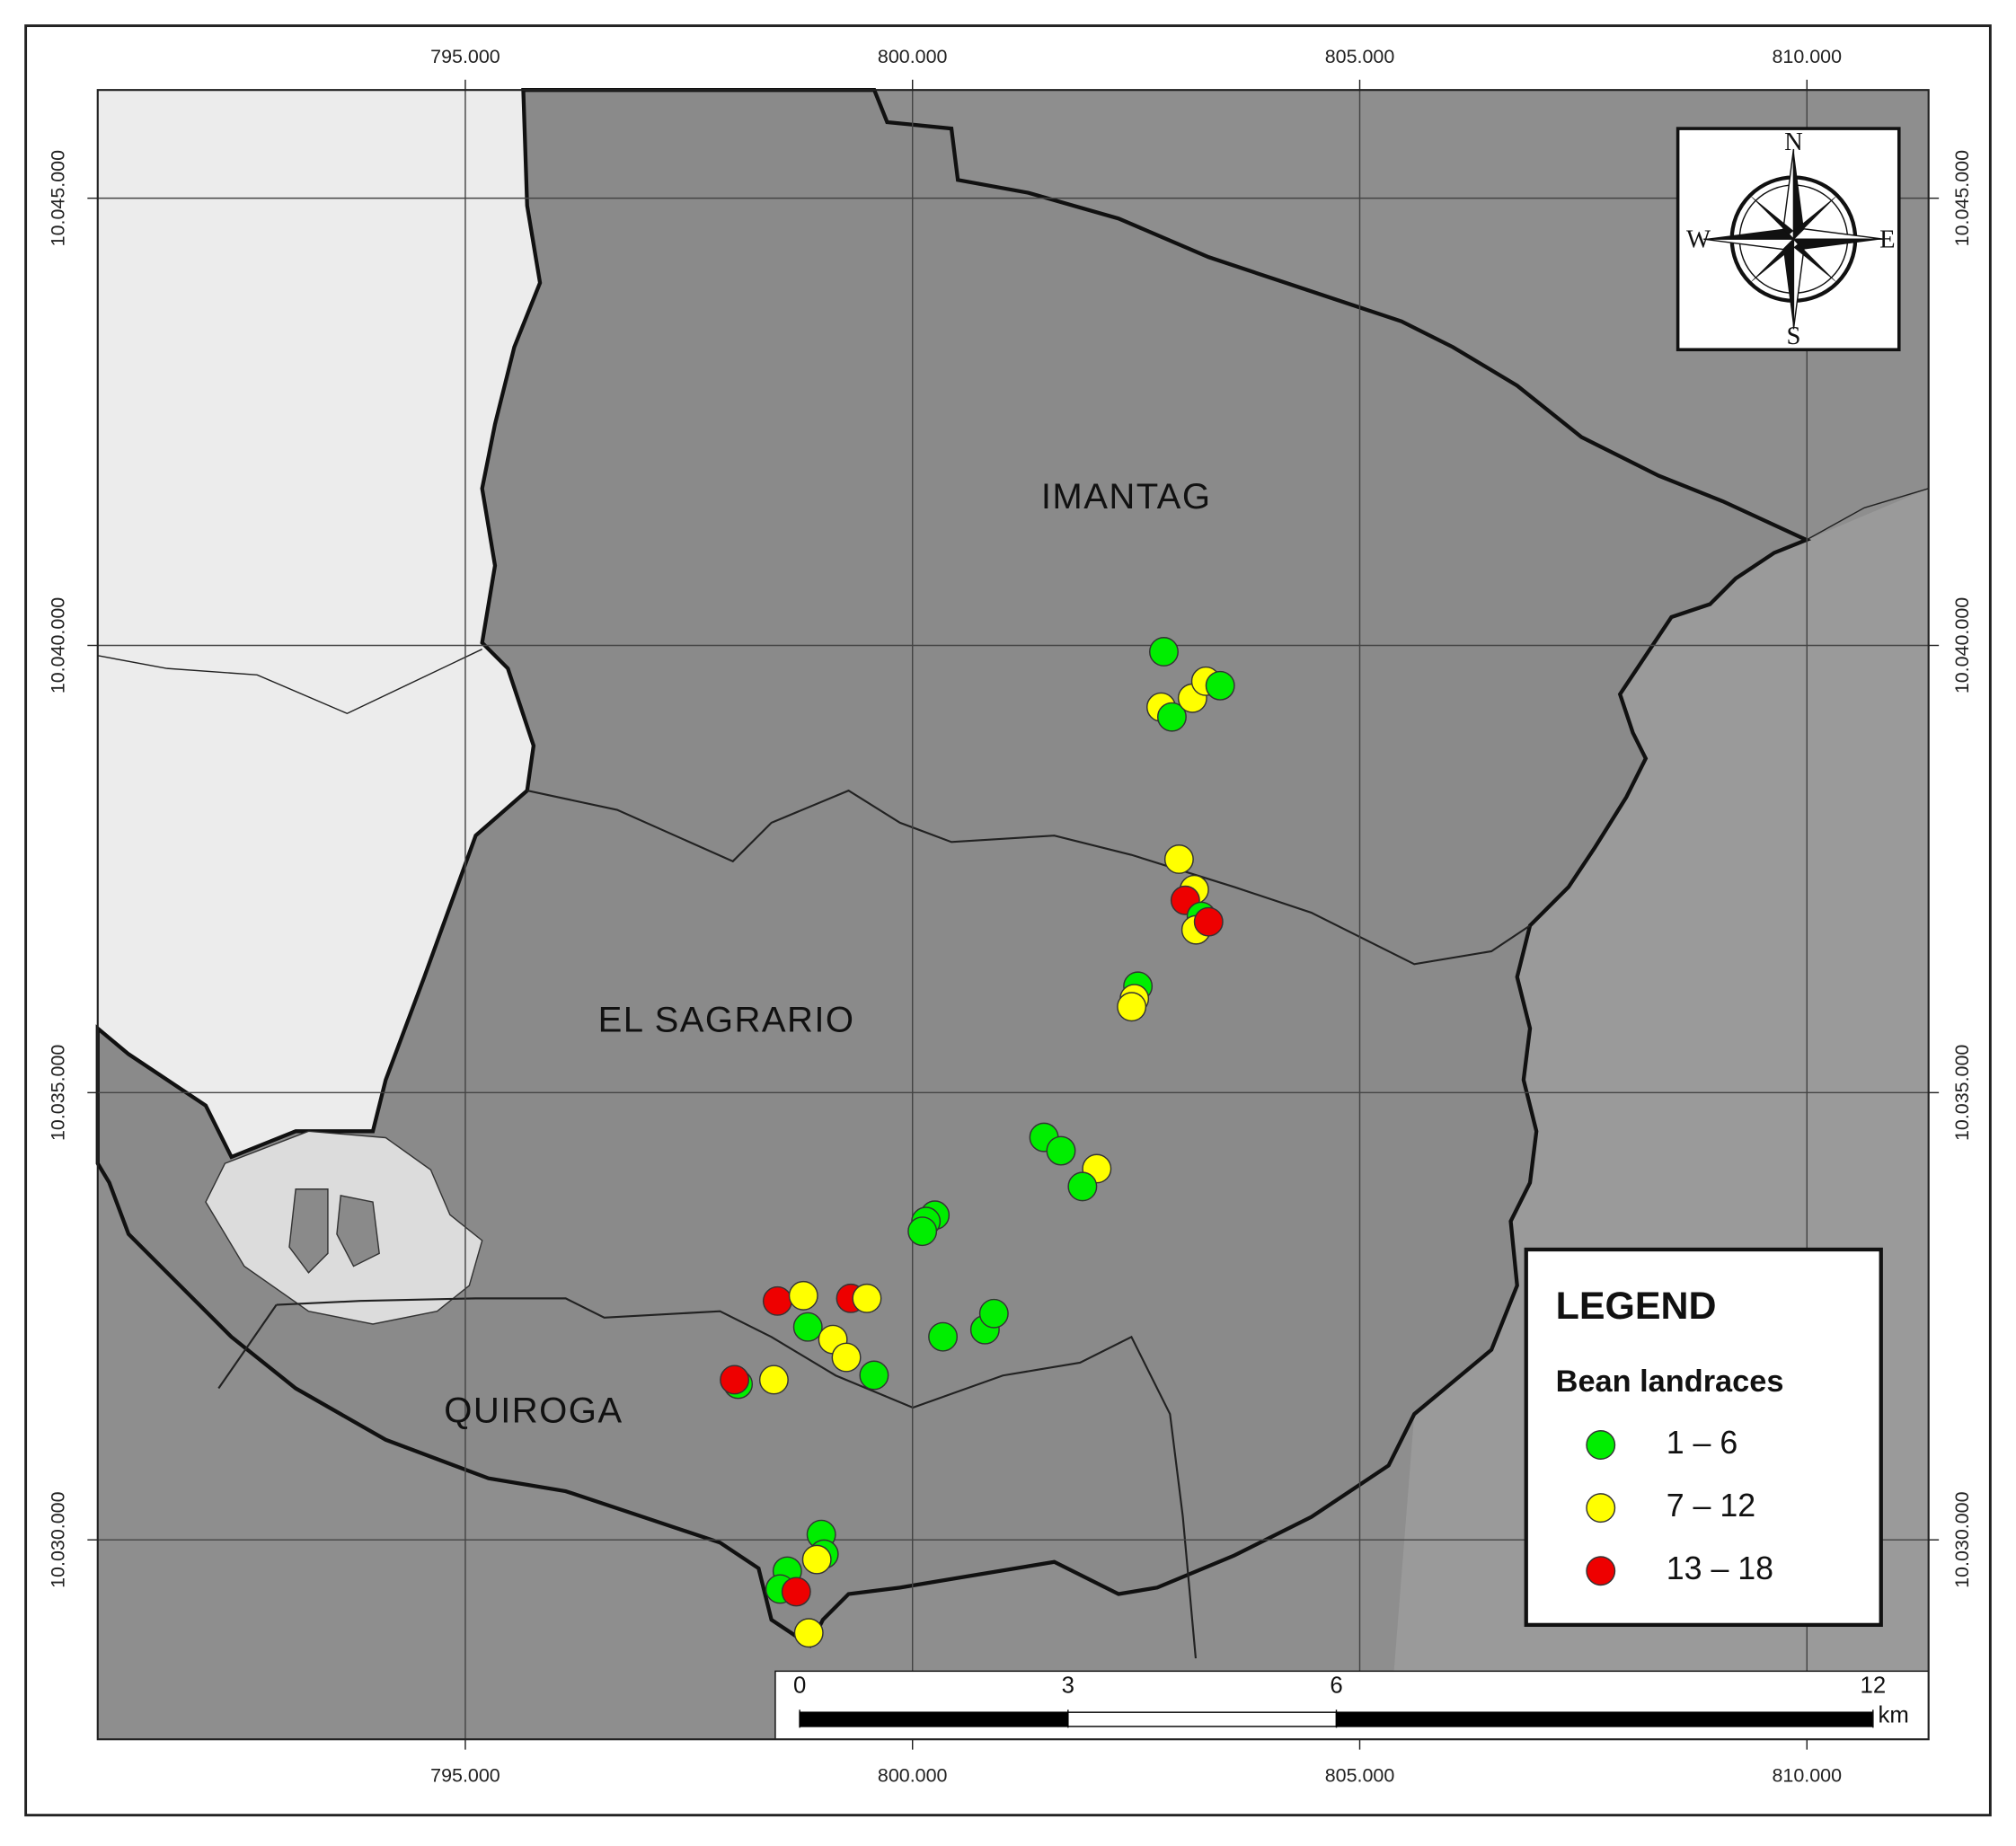 The height and width of the screenshot is (1846, 2016). Describe the element at coordinates (533, 1410) in the screenshot. I see `region-label: QUIROGA` at that location.